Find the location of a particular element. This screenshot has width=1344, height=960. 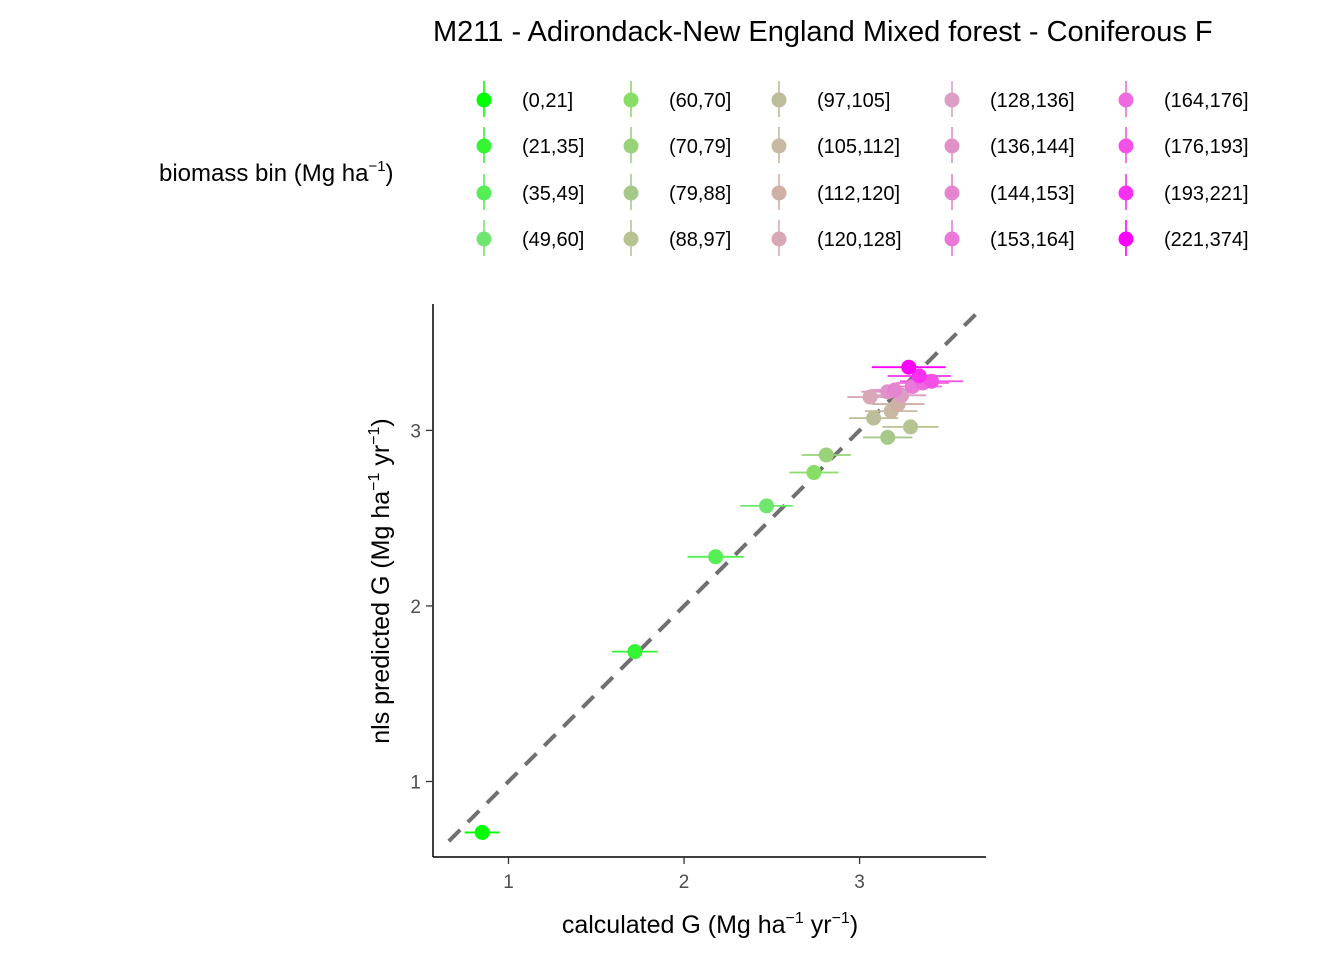

legend-label-7: (88,97] is located at coordinates (700, 240).